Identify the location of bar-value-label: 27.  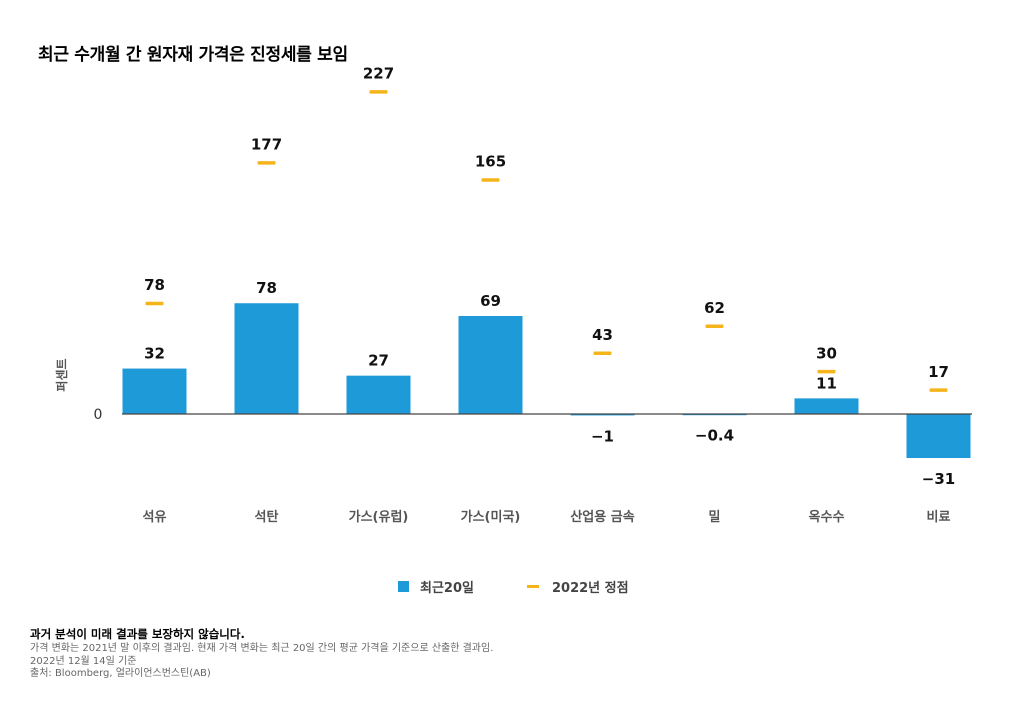
(378, 361).